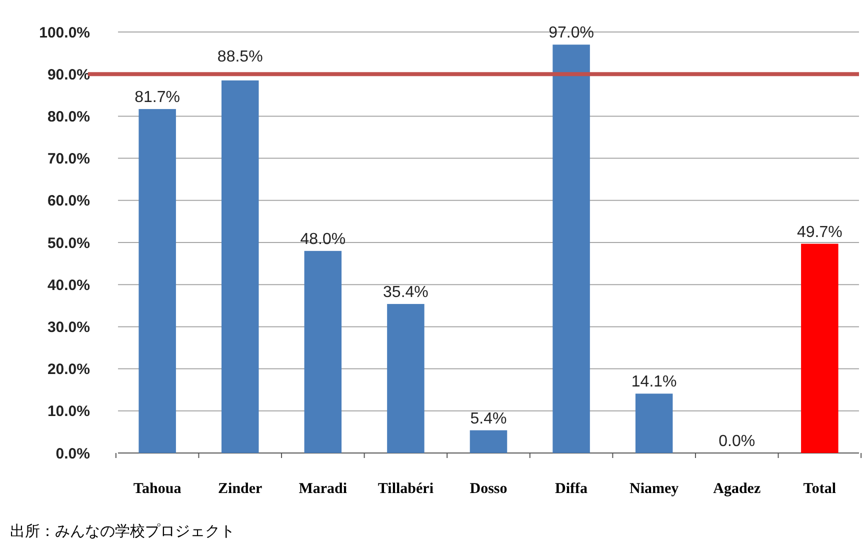 This screenshot has height=546, width=863. Describe the element at coordinates (64, 33) in the screenshot. I see `y-tick-label: 100.0%` at that location.